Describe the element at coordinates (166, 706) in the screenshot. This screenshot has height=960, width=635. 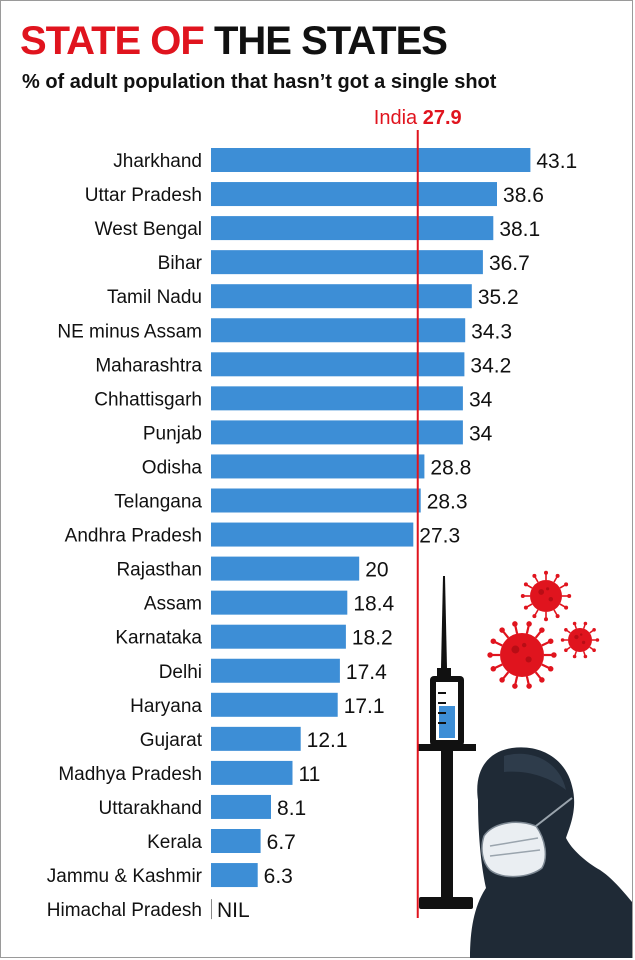
I see `category-label-haryana: Haryana` at that location.